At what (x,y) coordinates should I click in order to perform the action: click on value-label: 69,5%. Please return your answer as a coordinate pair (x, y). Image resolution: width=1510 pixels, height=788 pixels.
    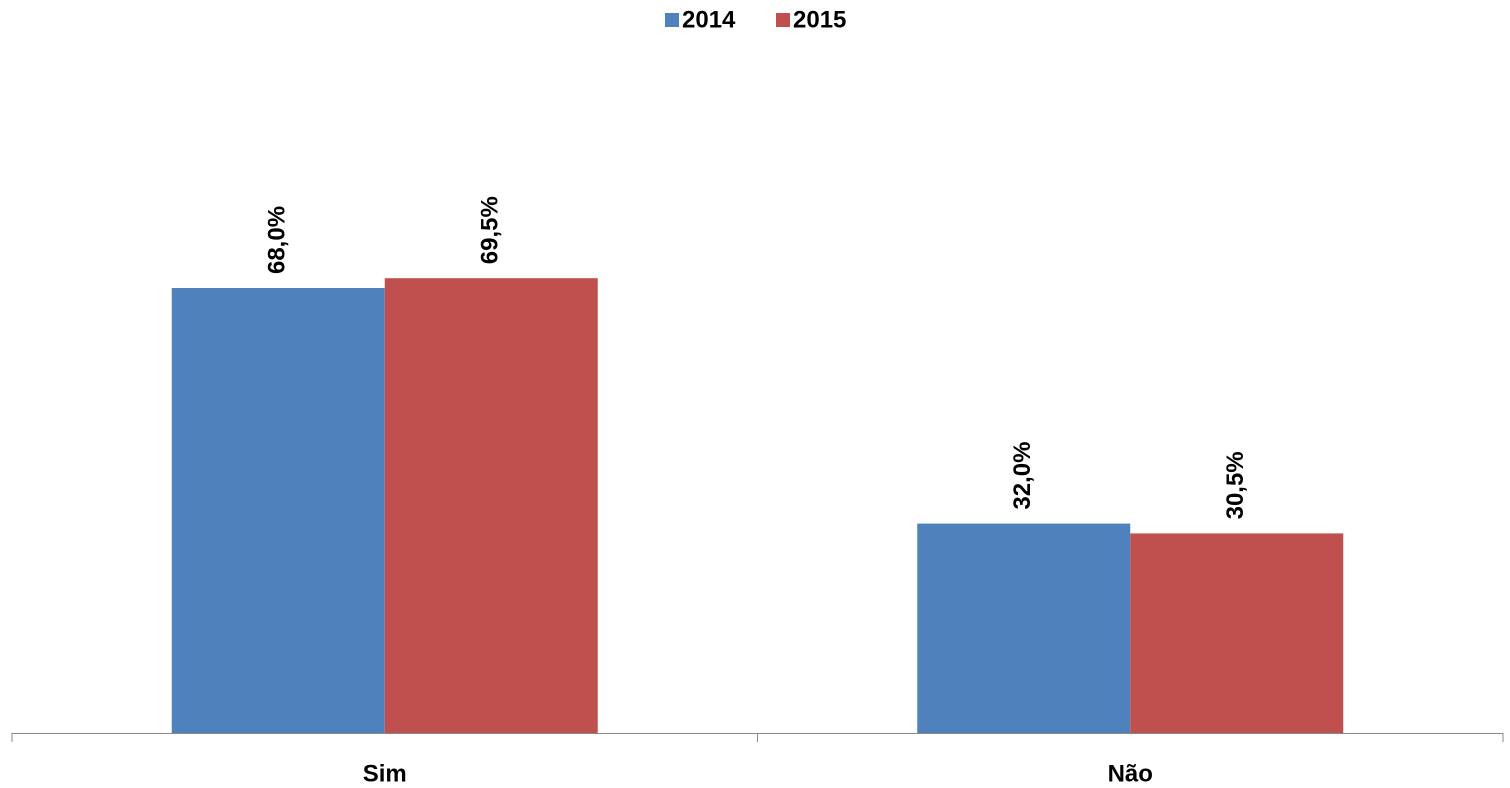
    Looking at the image, I should click on (490, 230).